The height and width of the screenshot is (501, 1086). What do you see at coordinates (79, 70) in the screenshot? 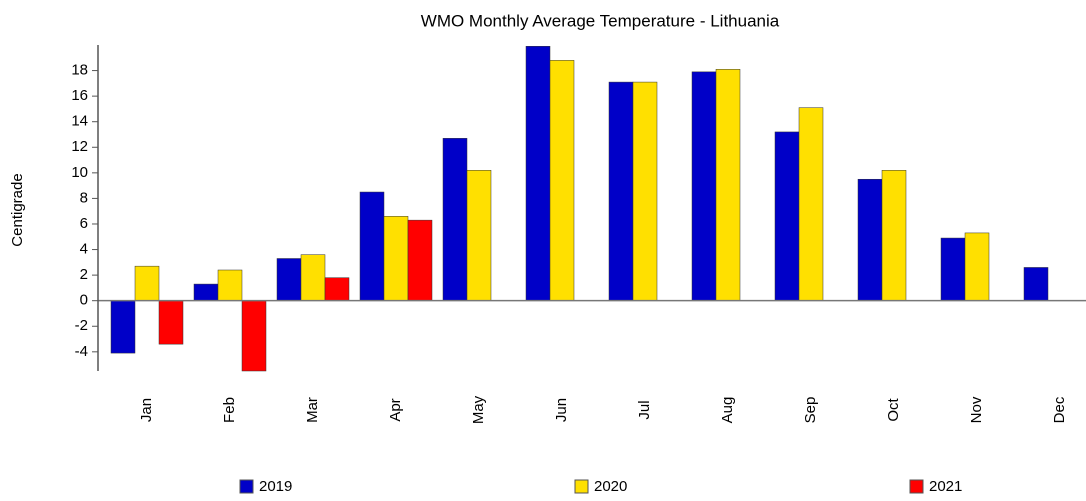
I see `y-tick-label: 18` at bounding box center [79, 70].